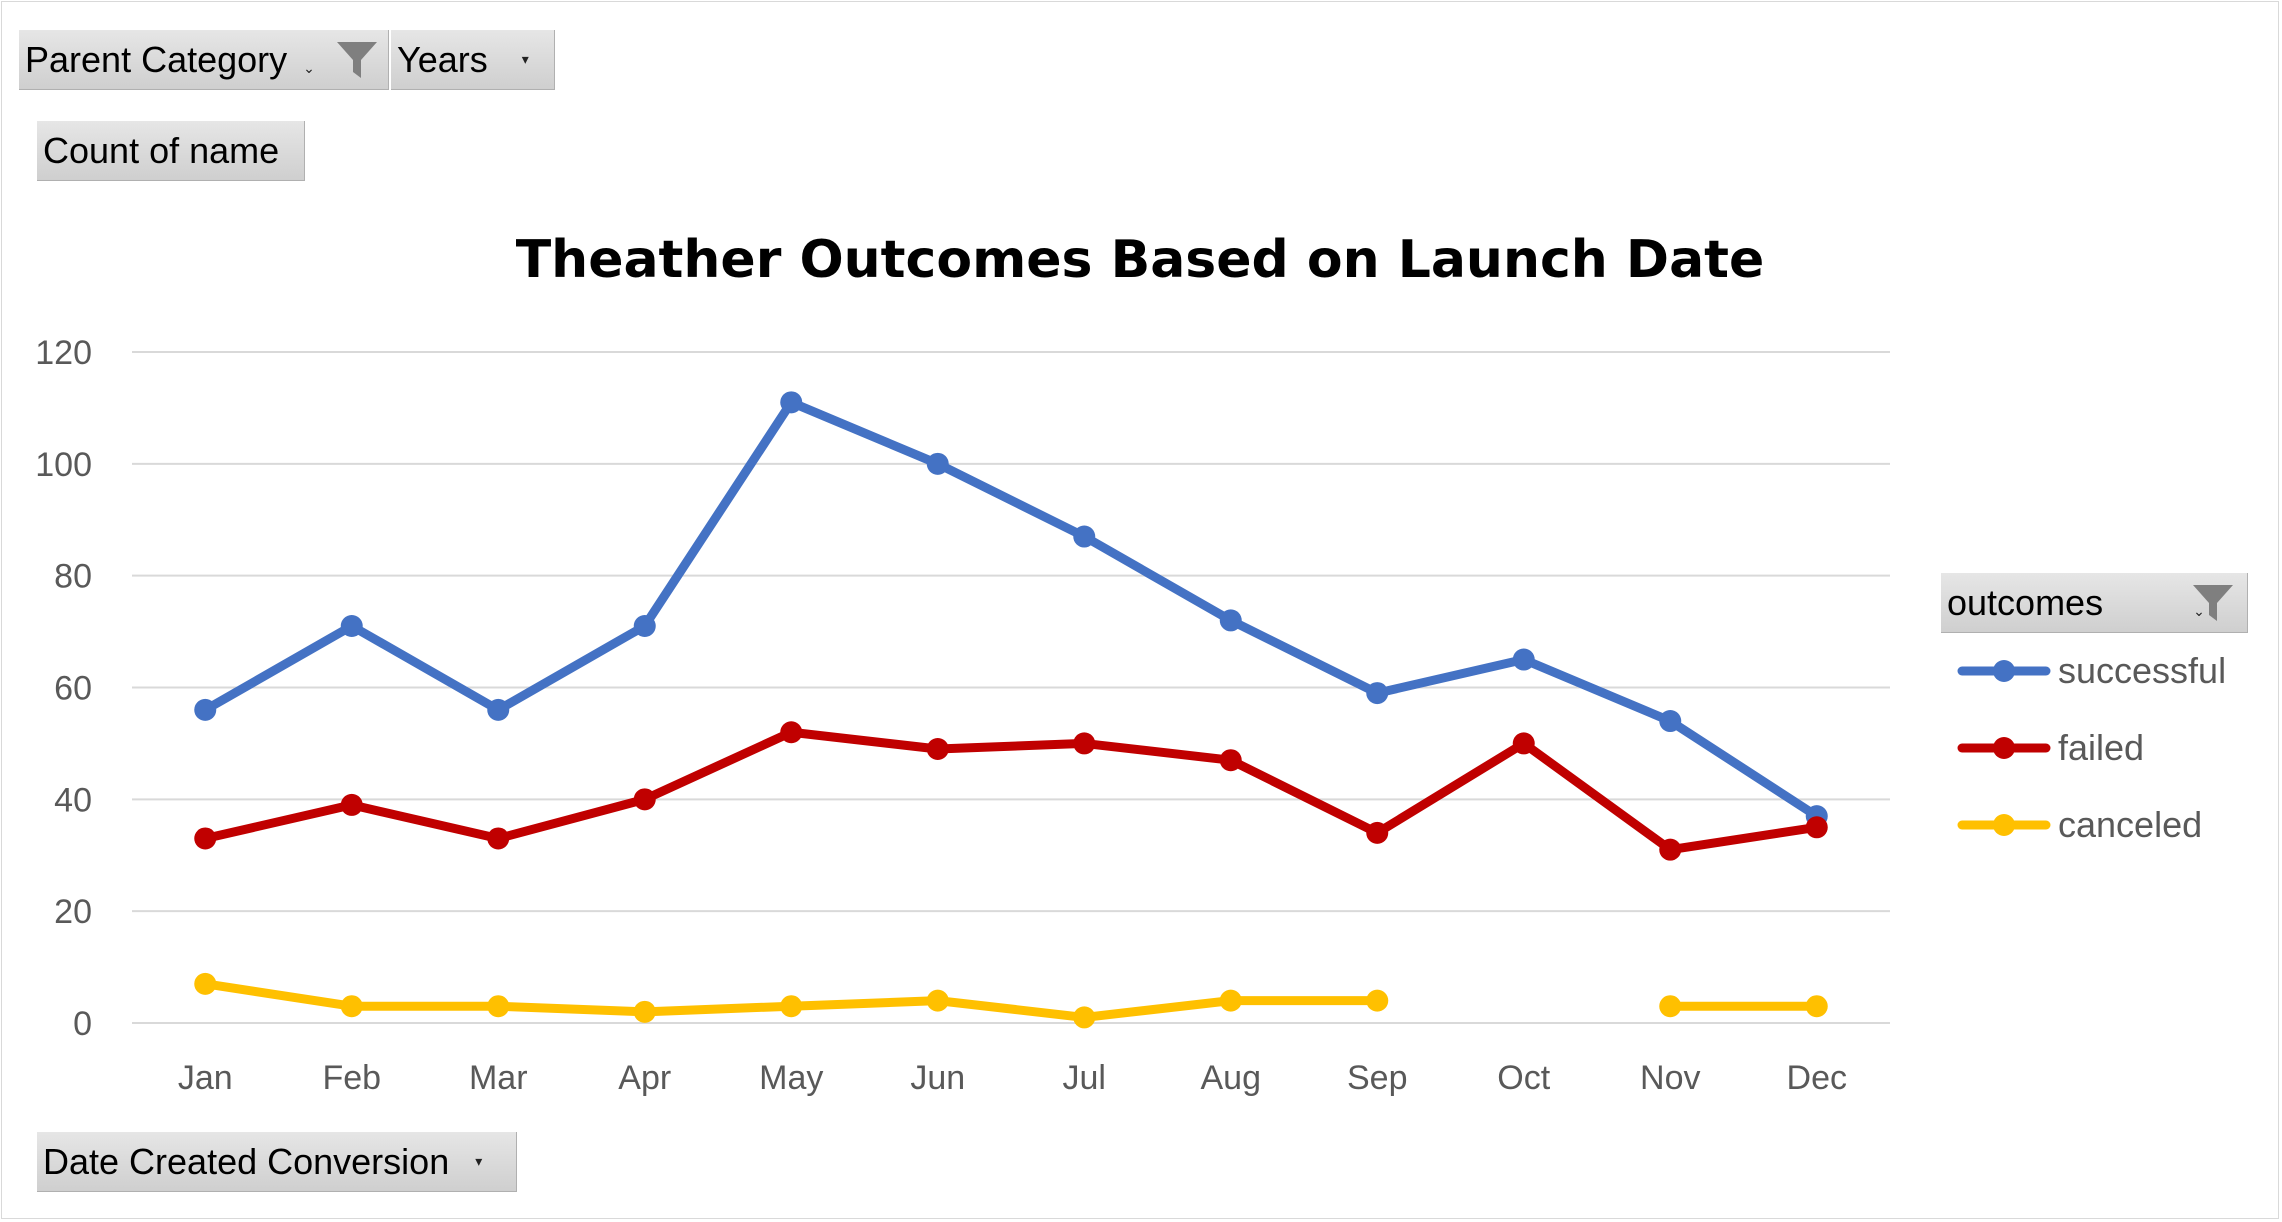 Image resolution: width=2282 pixels, height=1222 pixels. What do you see at coordinates (73, 912) in the screenshot?
I see `y-tick-label: 20` at bounding box center [73, 912].